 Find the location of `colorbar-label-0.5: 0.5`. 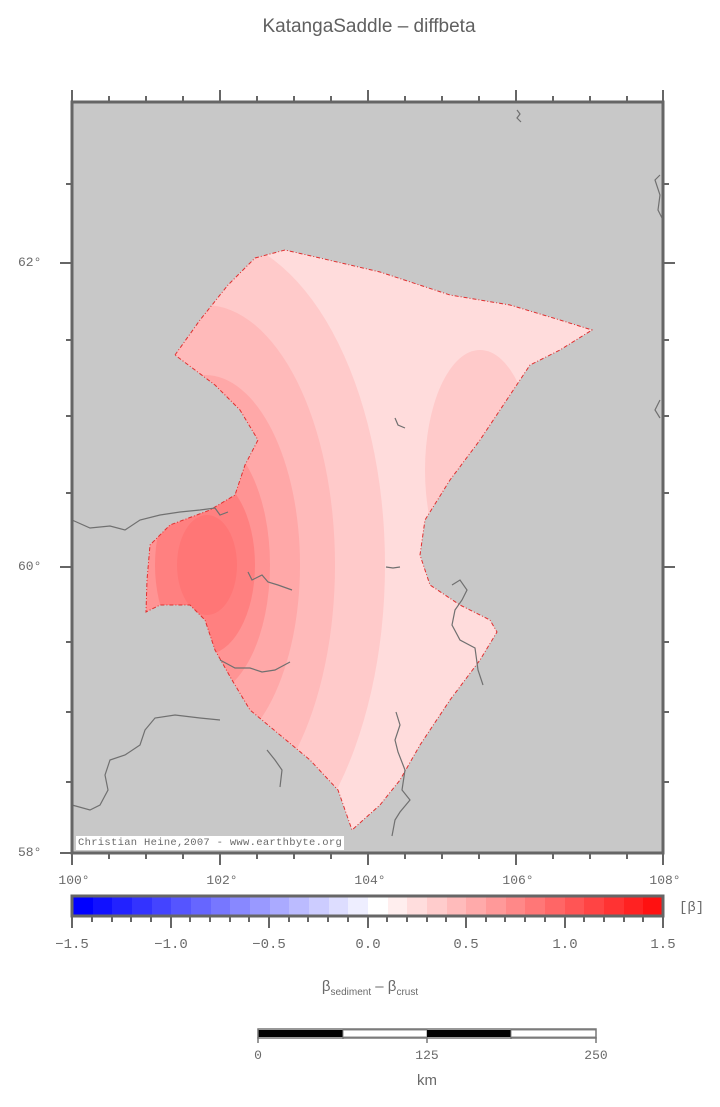

colorbar-label-0.5: 0.5 is located at coordinates (466, 945).